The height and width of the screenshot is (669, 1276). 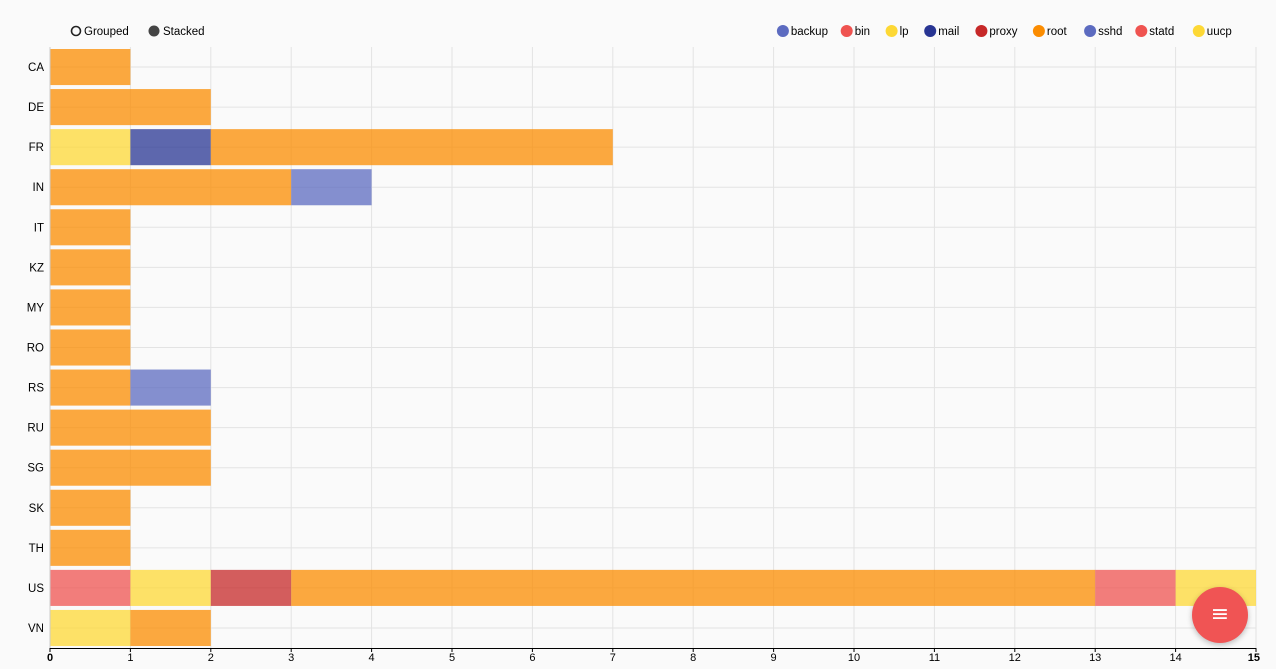 What do you see at coordinates (90, 347) in the screenshot?
I see `bar-ro-root` at bounding box center [90, 347].